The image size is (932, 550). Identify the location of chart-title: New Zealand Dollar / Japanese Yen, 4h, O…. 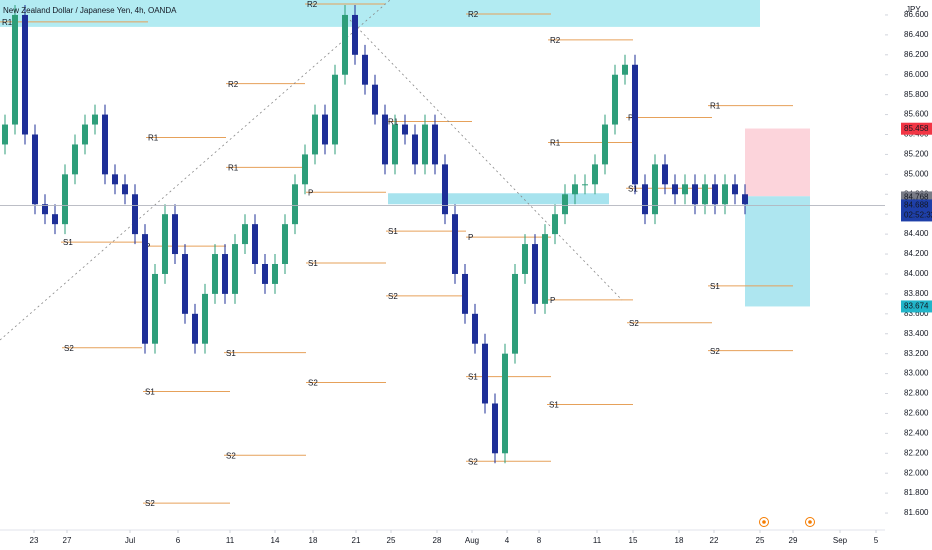
(90, 10).